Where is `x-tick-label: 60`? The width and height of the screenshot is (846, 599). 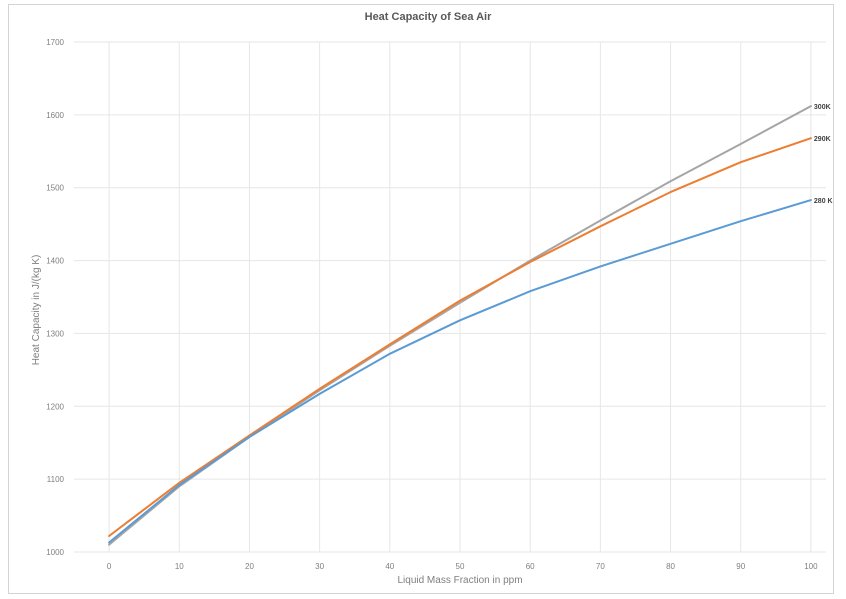
x-tick-label: 60 is located at coordinates (530, 566).